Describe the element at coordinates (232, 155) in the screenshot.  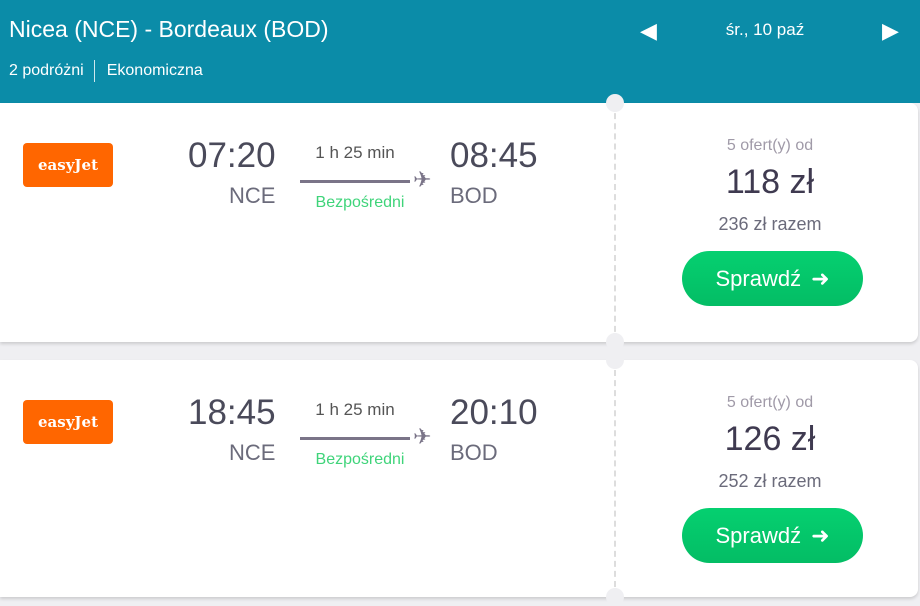
I see `departure-time: 07:20` at that location.